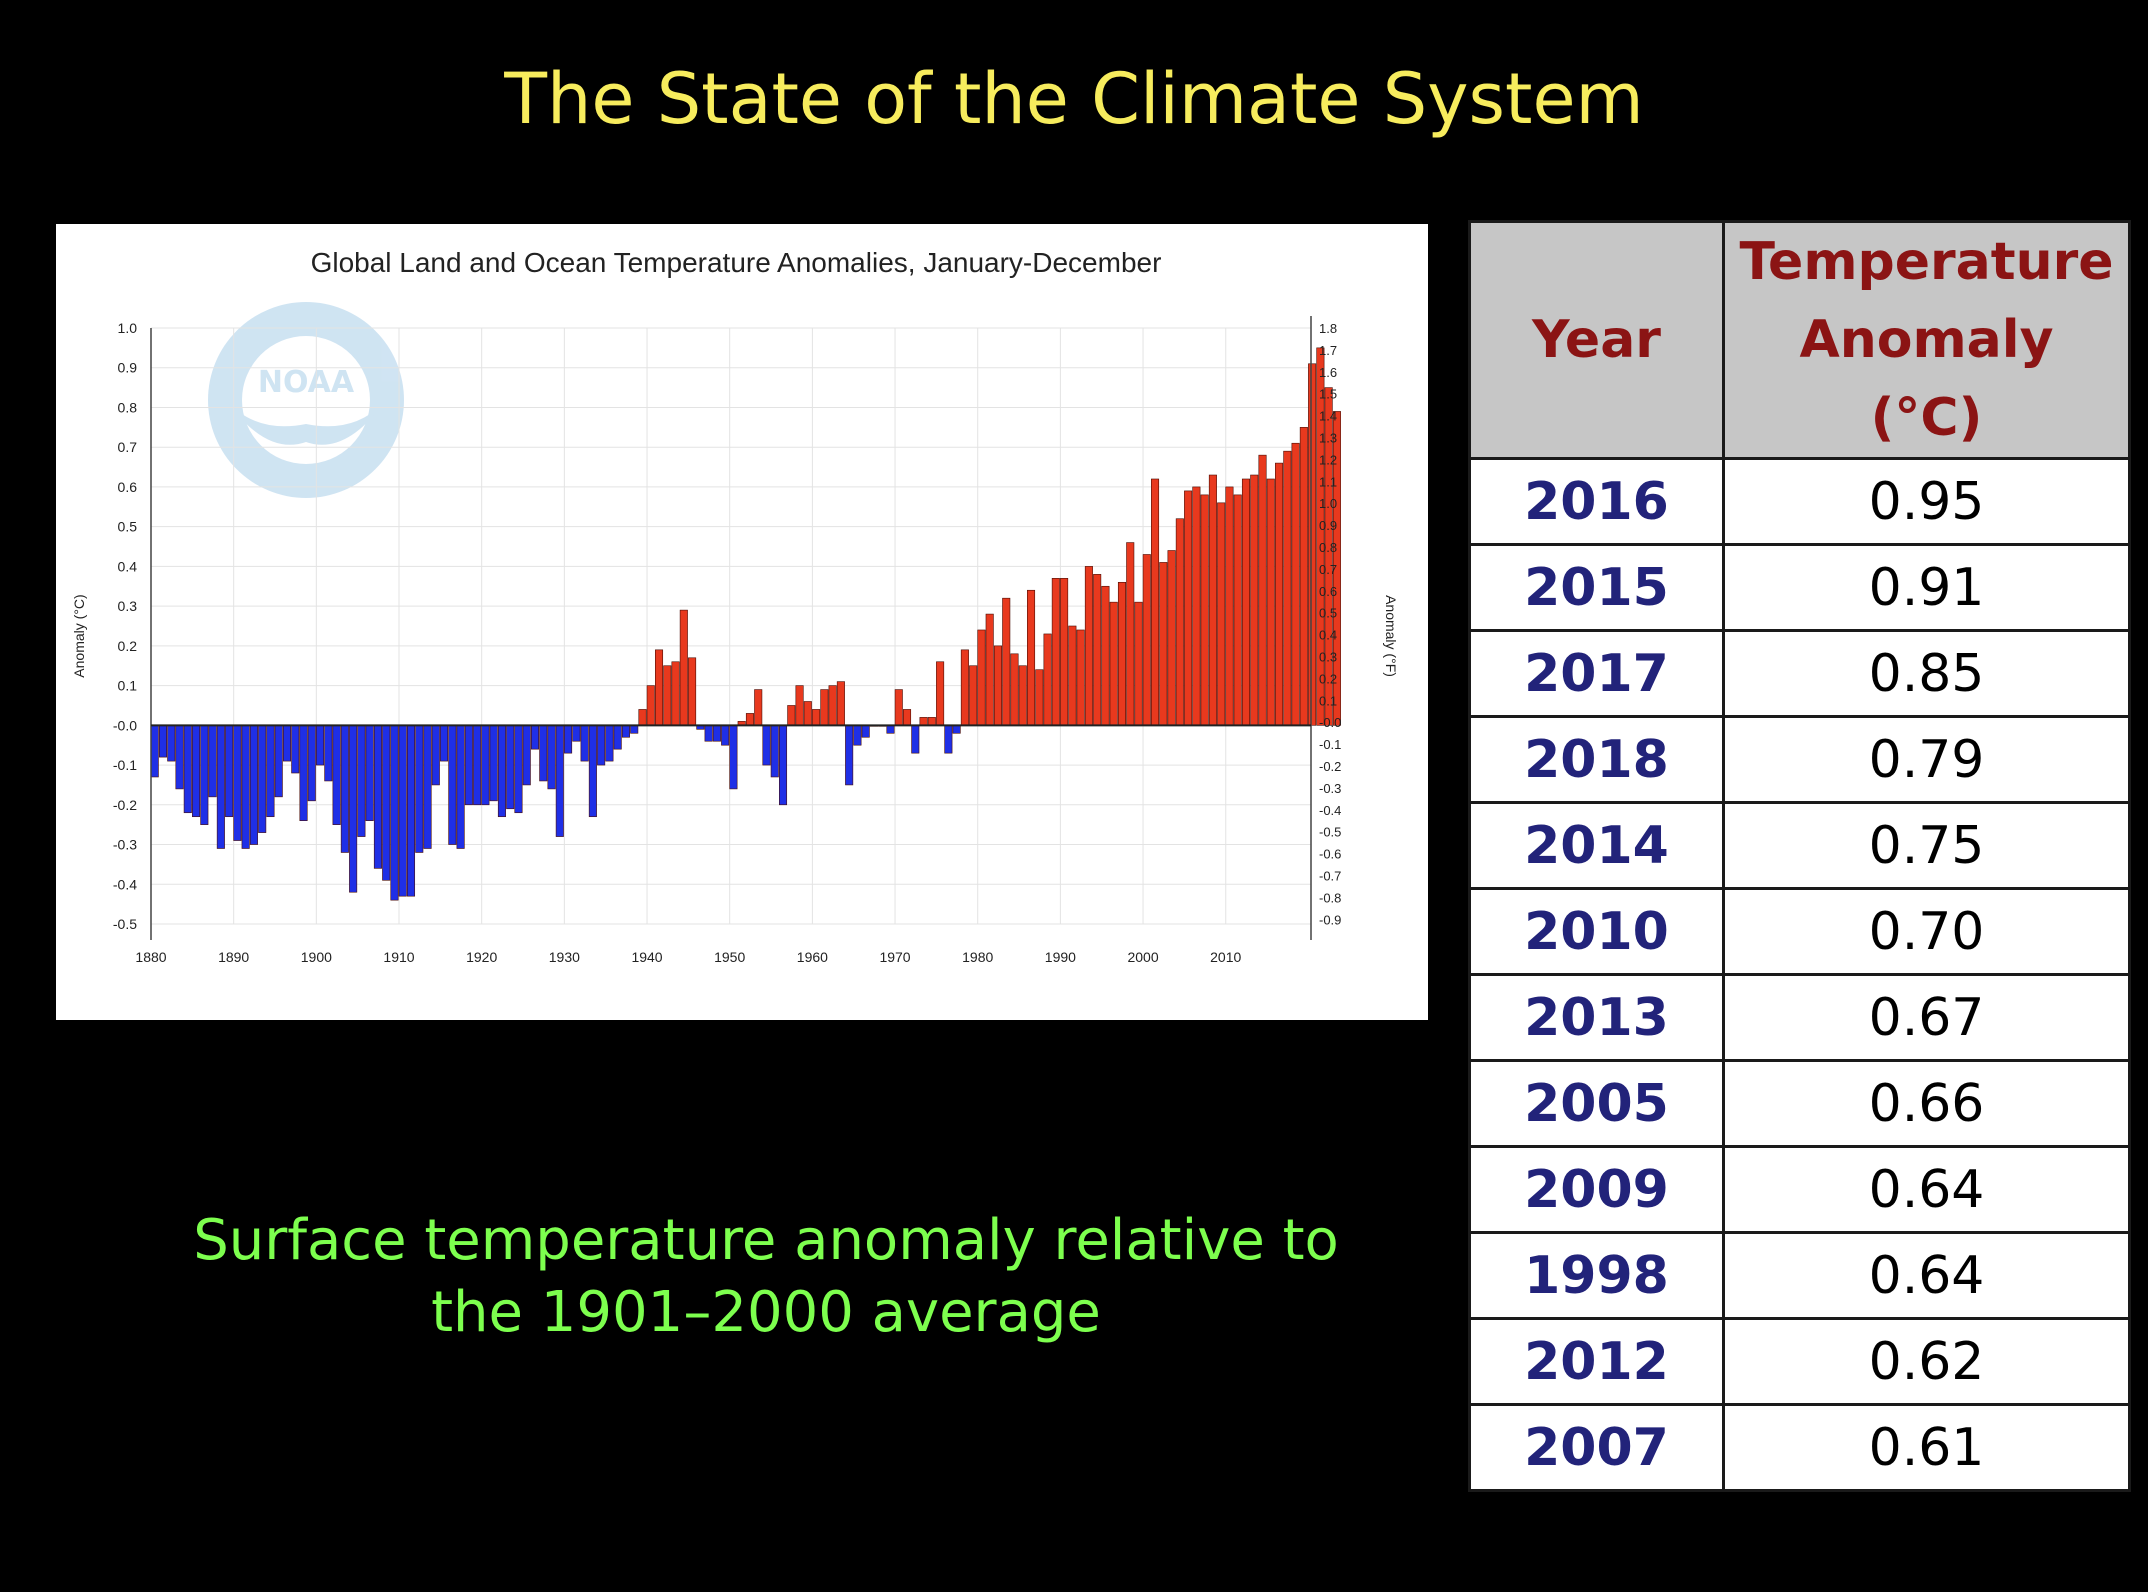 The width and height of the screenshot is (2148, 1592). I want to click on year-cell: 2018, so click(1596, 759).